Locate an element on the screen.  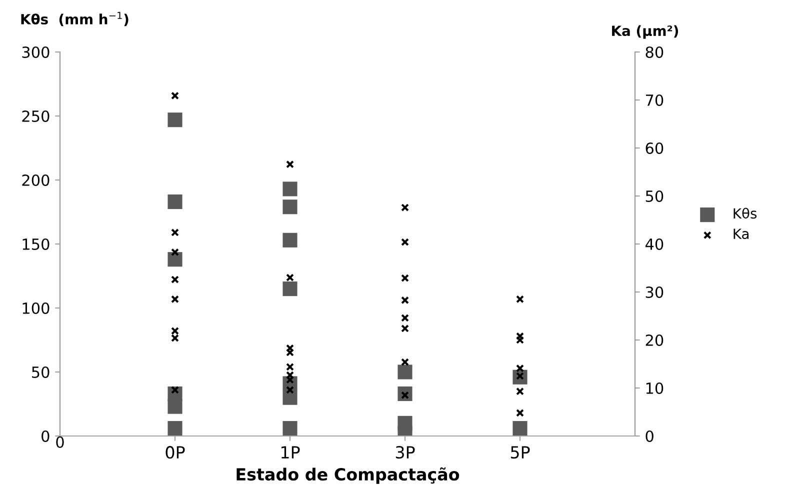
legend-label: Ka is located at coordinates (741, 234).